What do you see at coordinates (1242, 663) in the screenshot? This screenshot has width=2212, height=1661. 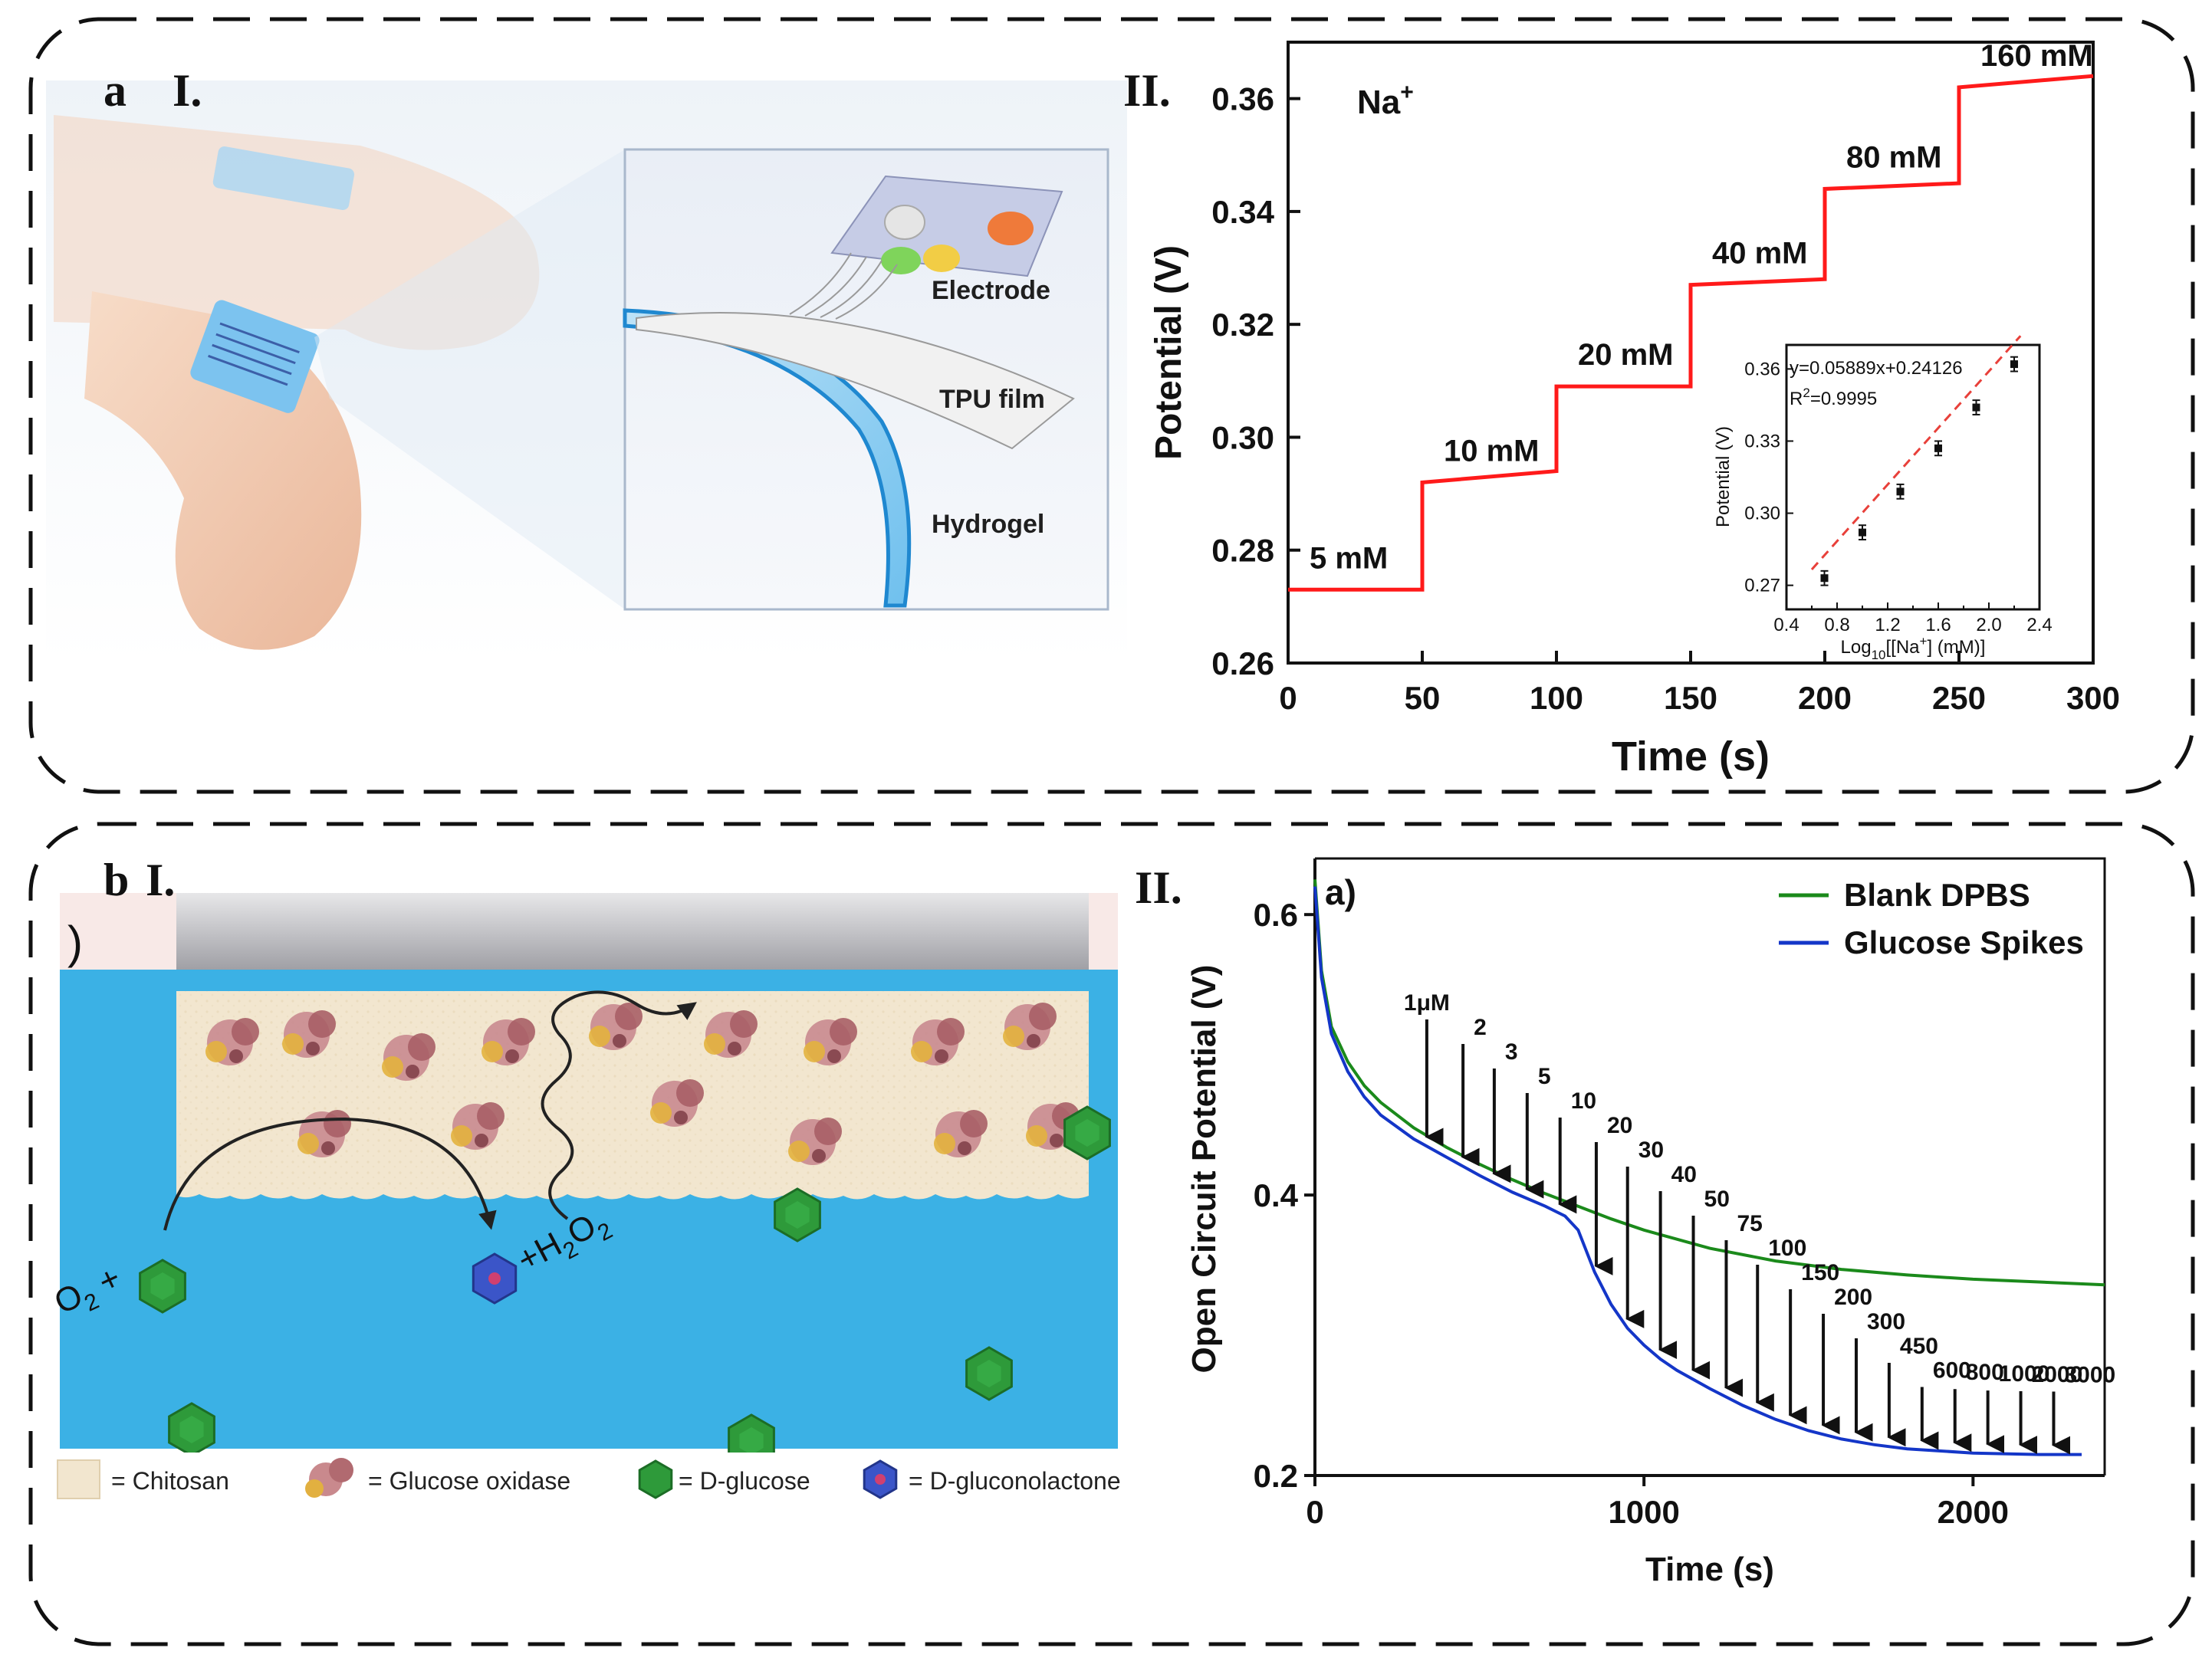 I see `y-tick-label: 0.26` at bounding box center [1242, 663].